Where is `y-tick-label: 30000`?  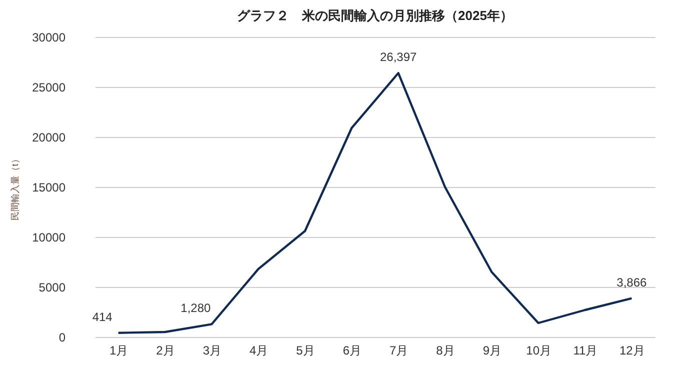
y-tick-label: 30000 is located at coordinates (49, 37).